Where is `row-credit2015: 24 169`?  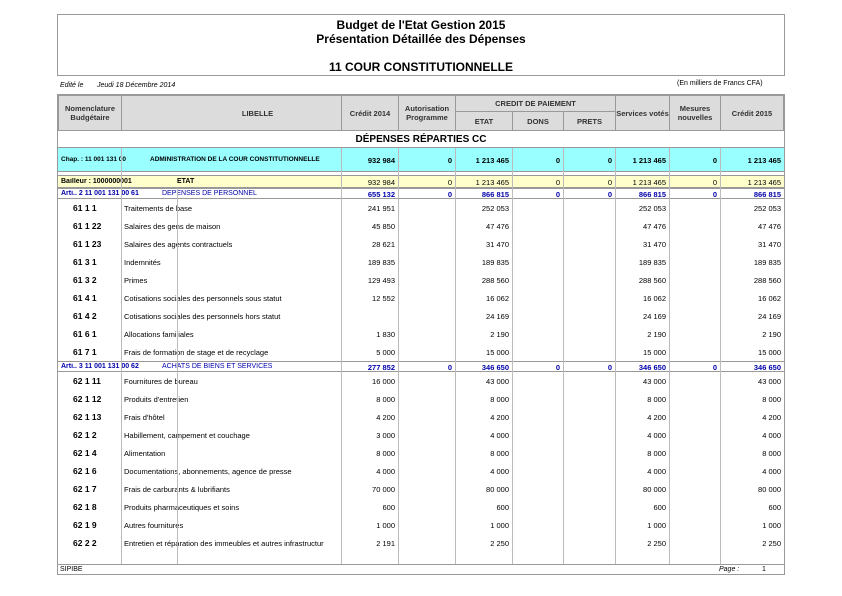
row-credit2015: 24 169 is located at coordinates (769, 316).